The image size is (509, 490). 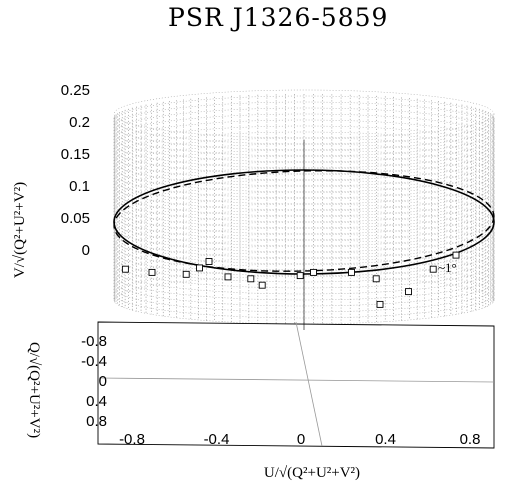 I want to click on floor-q-axis, so click(x=296, y=380).